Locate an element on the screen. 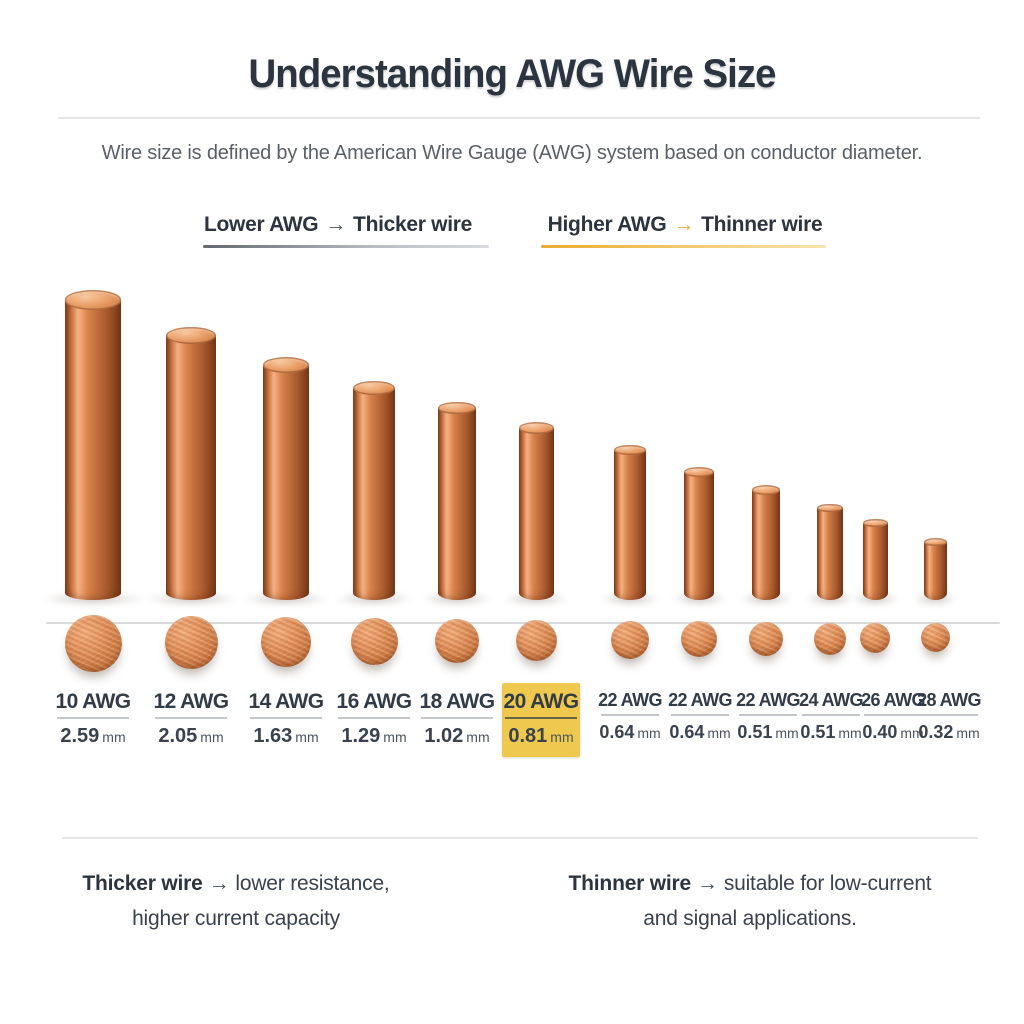 This screenshot has width=1024, height=1024. diameter-value: 0.40 mm is located at coordinates (893, 732).